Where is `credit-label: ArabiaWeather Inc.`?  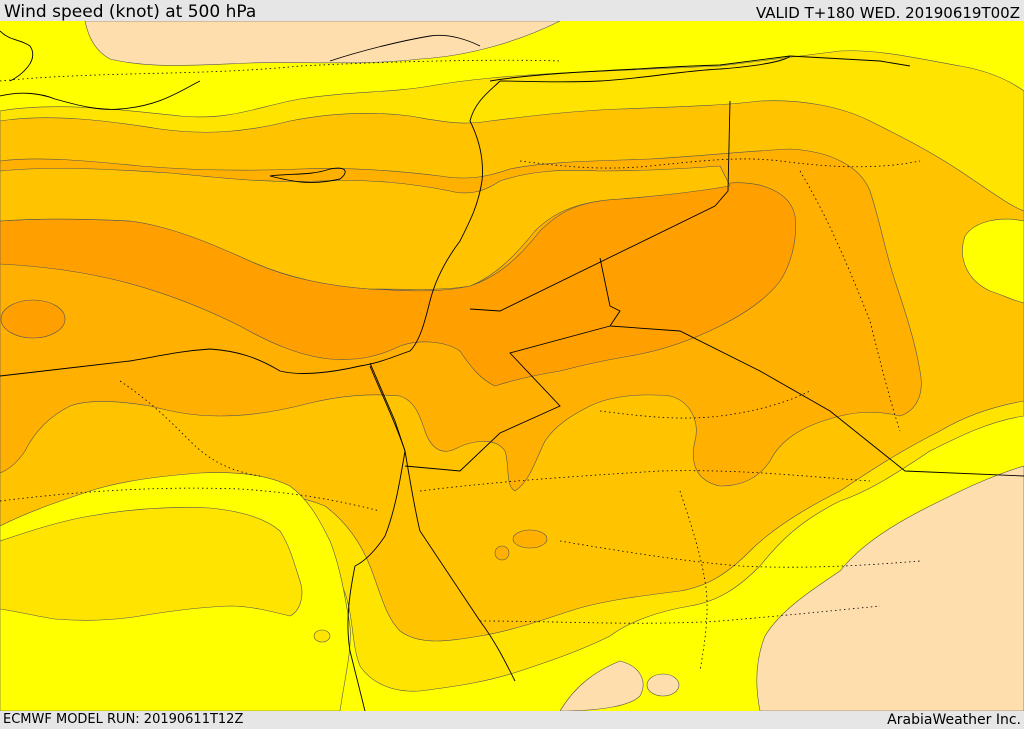
credit-label: ArabiaWeather Inc. is located at coordinates (954, 720).